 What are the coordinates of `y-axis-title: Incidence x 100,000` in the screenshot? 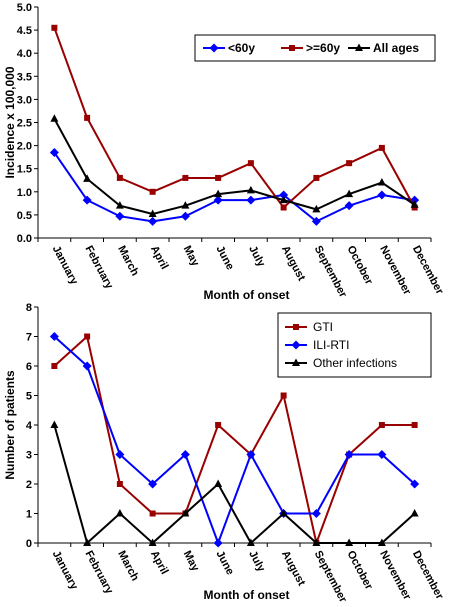 It's located at (10, 122).